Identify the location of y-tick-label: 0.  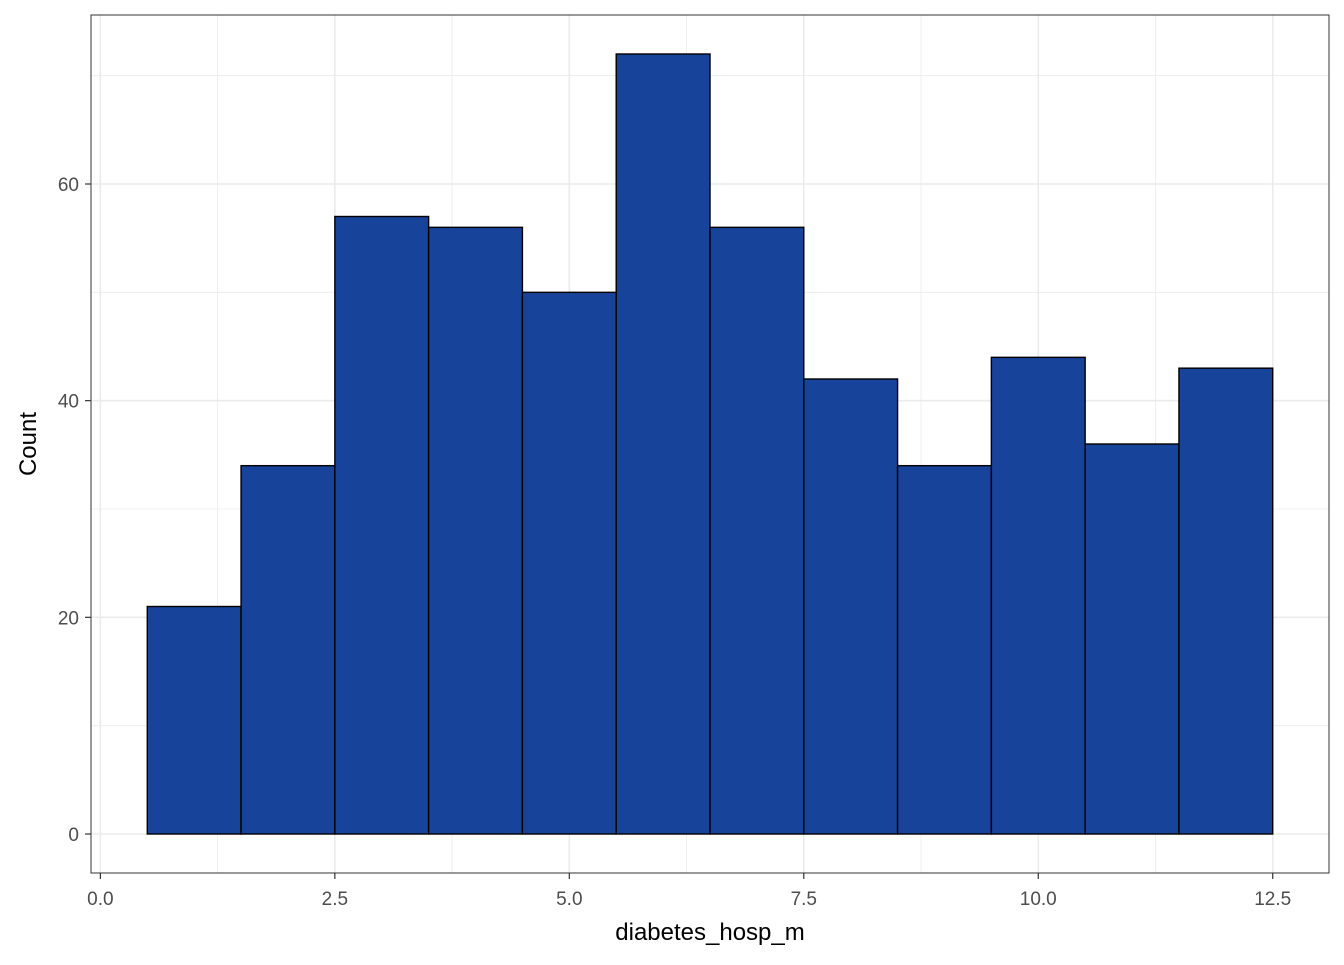
(73, 835).